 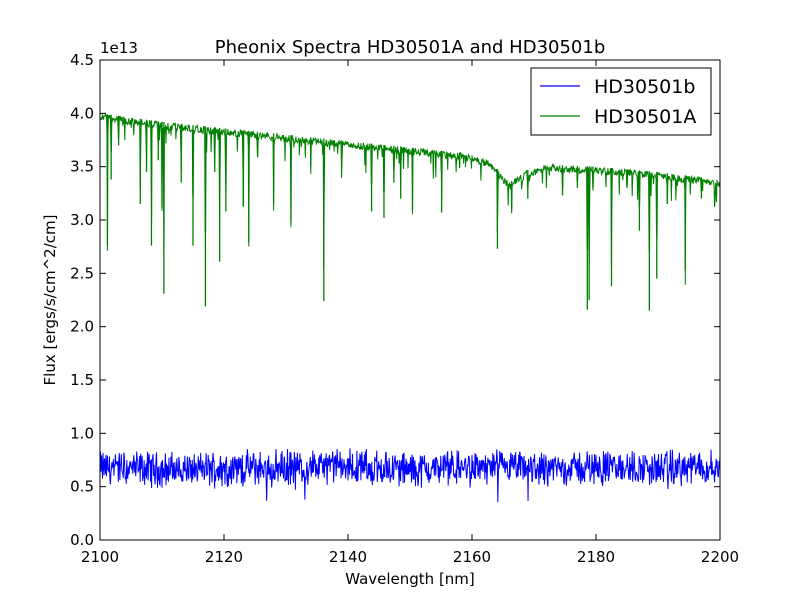 What do you see at coordinates (596, 557) in the screenshot?
I see `x-tick-label: 2180` at bounding box center [596, 557].